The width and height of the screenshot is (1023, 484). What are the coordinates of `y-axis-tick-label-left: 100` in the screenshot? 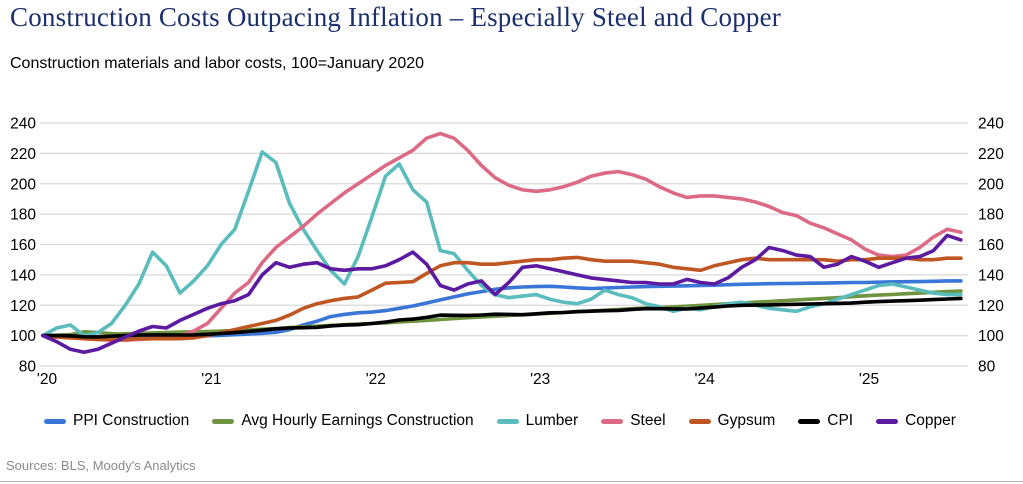 It's located at (23, 336).